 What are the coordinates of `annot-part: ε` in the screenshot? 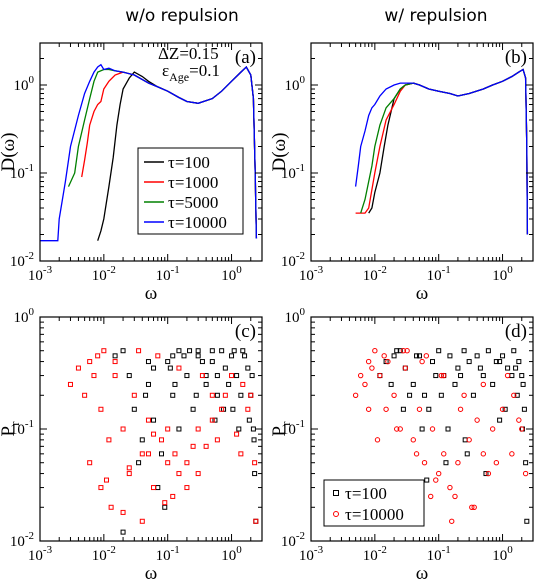 It's located at (165, 70).